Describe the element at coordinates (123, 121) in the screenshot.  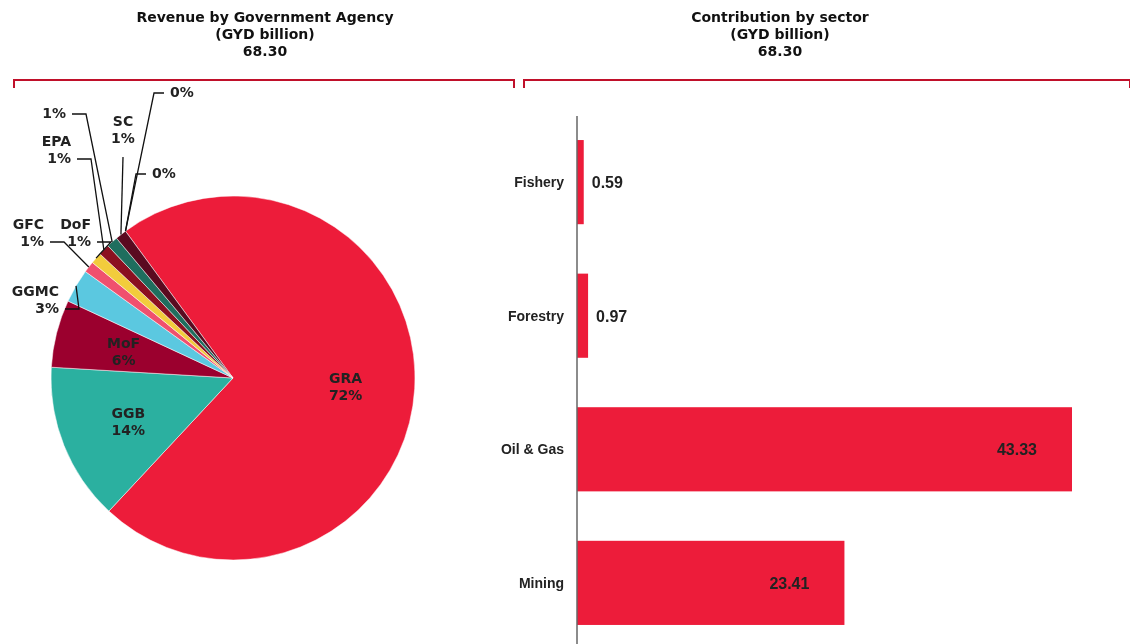
I see `slice-label: SC` at that location.